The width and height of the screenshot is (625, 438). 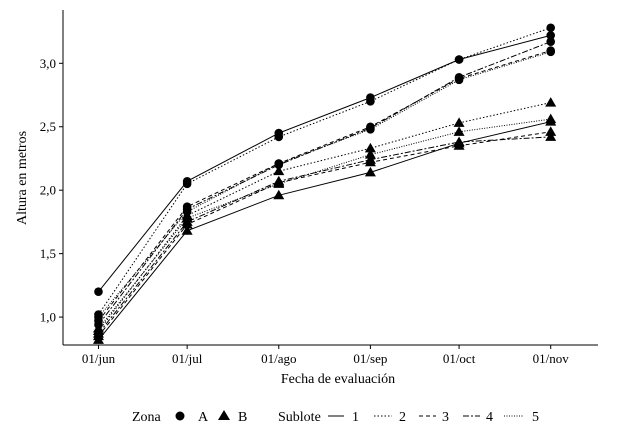 What do you see at coordinates (48, 190) in the screenshot?
I see `y-tick-label: 2,0` at bounding box center [48, 190].